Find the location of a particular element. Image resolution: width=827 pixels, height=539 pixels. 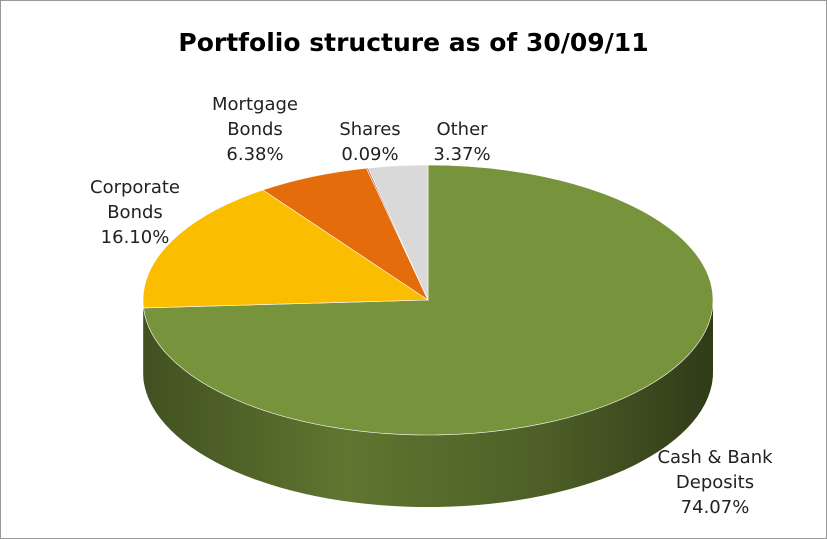

slice-label: Shares is located at coordinates (370, 129).